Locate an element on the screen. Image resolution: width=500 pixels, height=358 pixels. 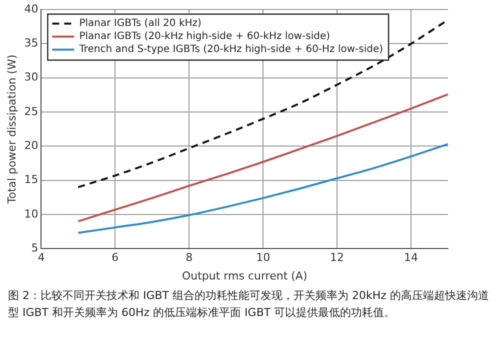
y-tick-label: 5 is located at coordinates (34, 247).